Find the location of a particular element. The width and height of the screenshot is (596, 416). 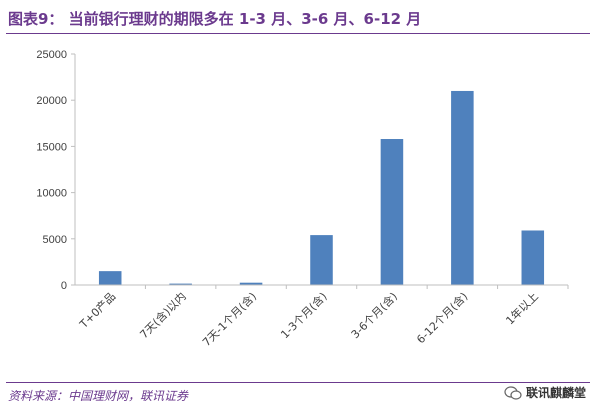

x-tick-label: 1年以上 is located at coordinates (522, 308).